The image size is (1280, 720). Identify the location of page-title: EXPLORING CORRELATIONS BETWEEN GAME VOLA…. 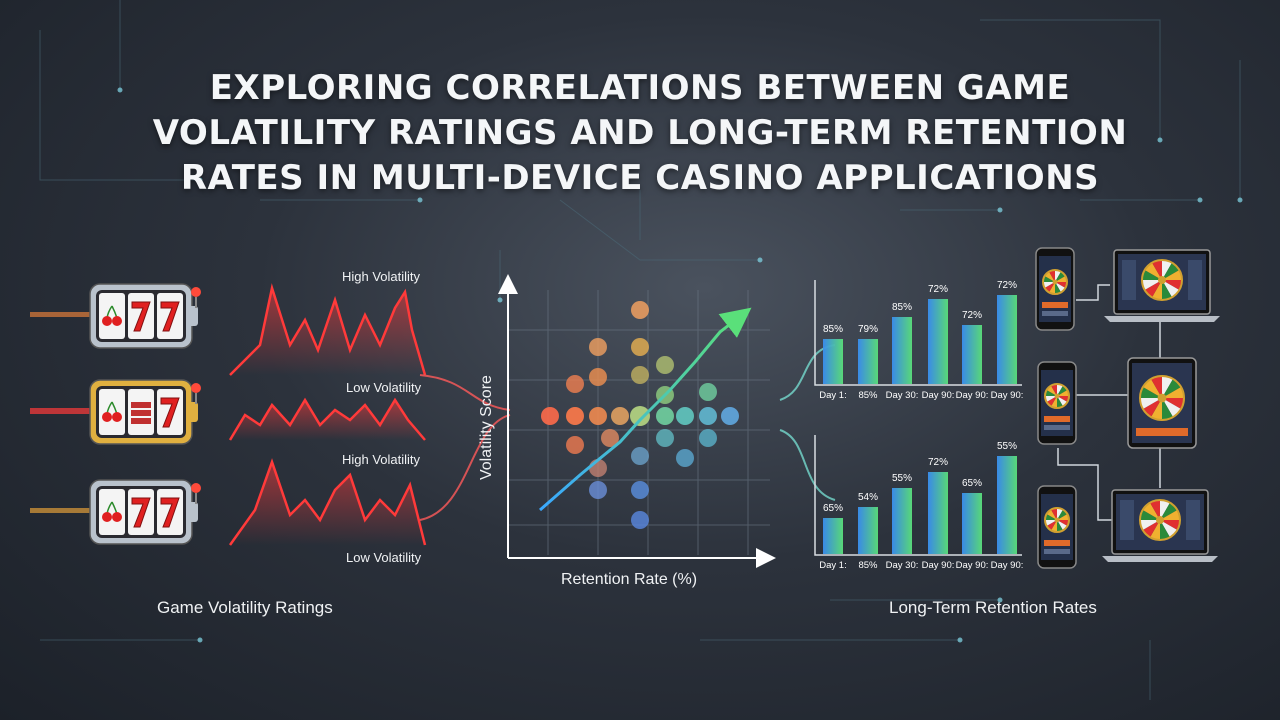
(640, 133).